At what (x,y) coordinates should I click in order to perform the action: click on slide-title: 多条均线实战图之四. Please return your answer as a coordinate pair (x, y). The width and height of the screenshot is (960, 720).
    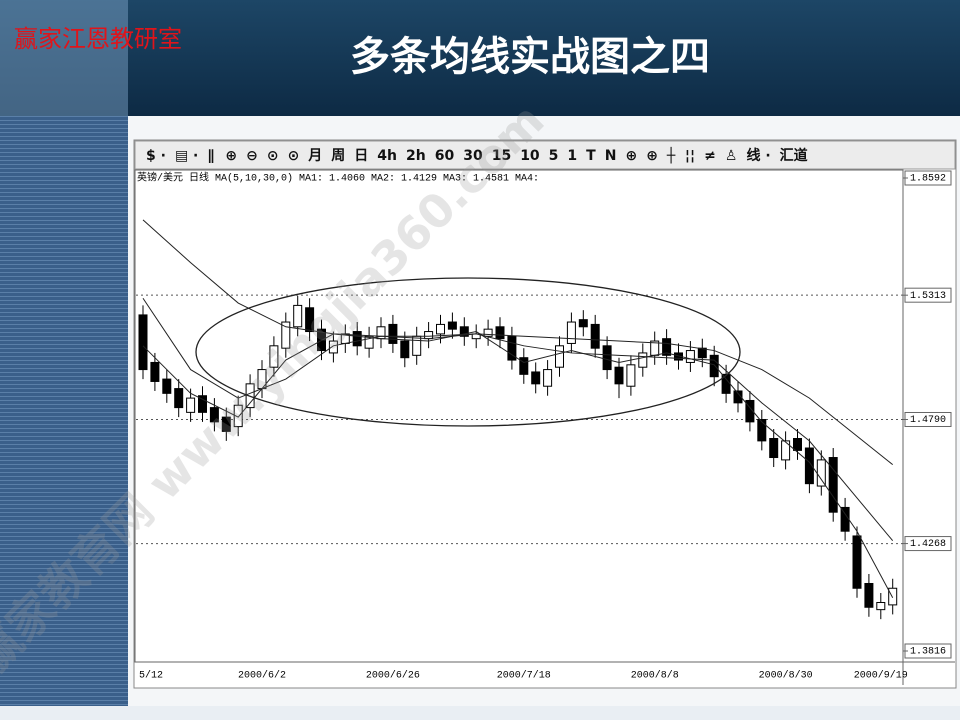
    Looking at the image, I should click on (530, 56).